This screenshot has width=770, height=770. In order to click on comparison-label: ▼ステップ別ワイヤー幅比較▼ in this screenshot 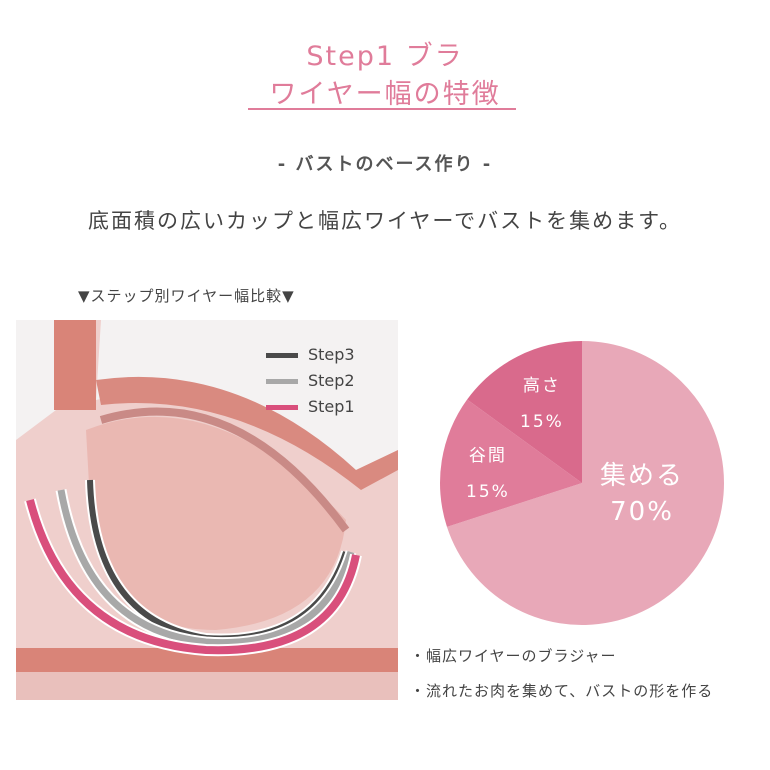, I will do `click(186, 296)`.